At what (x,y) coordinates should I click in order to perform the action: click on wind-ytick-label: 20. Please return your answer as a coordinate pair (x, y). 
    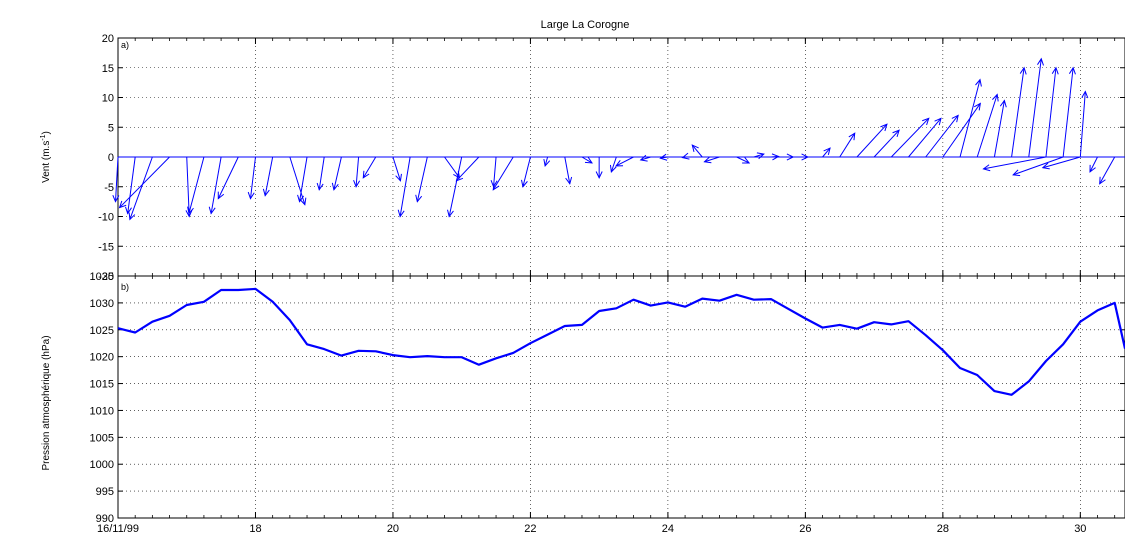
    Looking at the image, I should click on (108, 39).